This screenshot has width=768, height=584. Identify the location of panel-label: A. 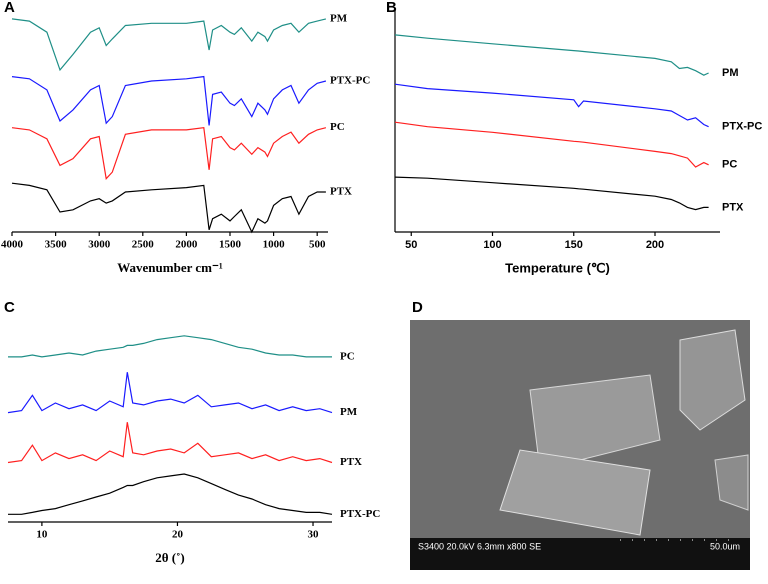
(9, 8).